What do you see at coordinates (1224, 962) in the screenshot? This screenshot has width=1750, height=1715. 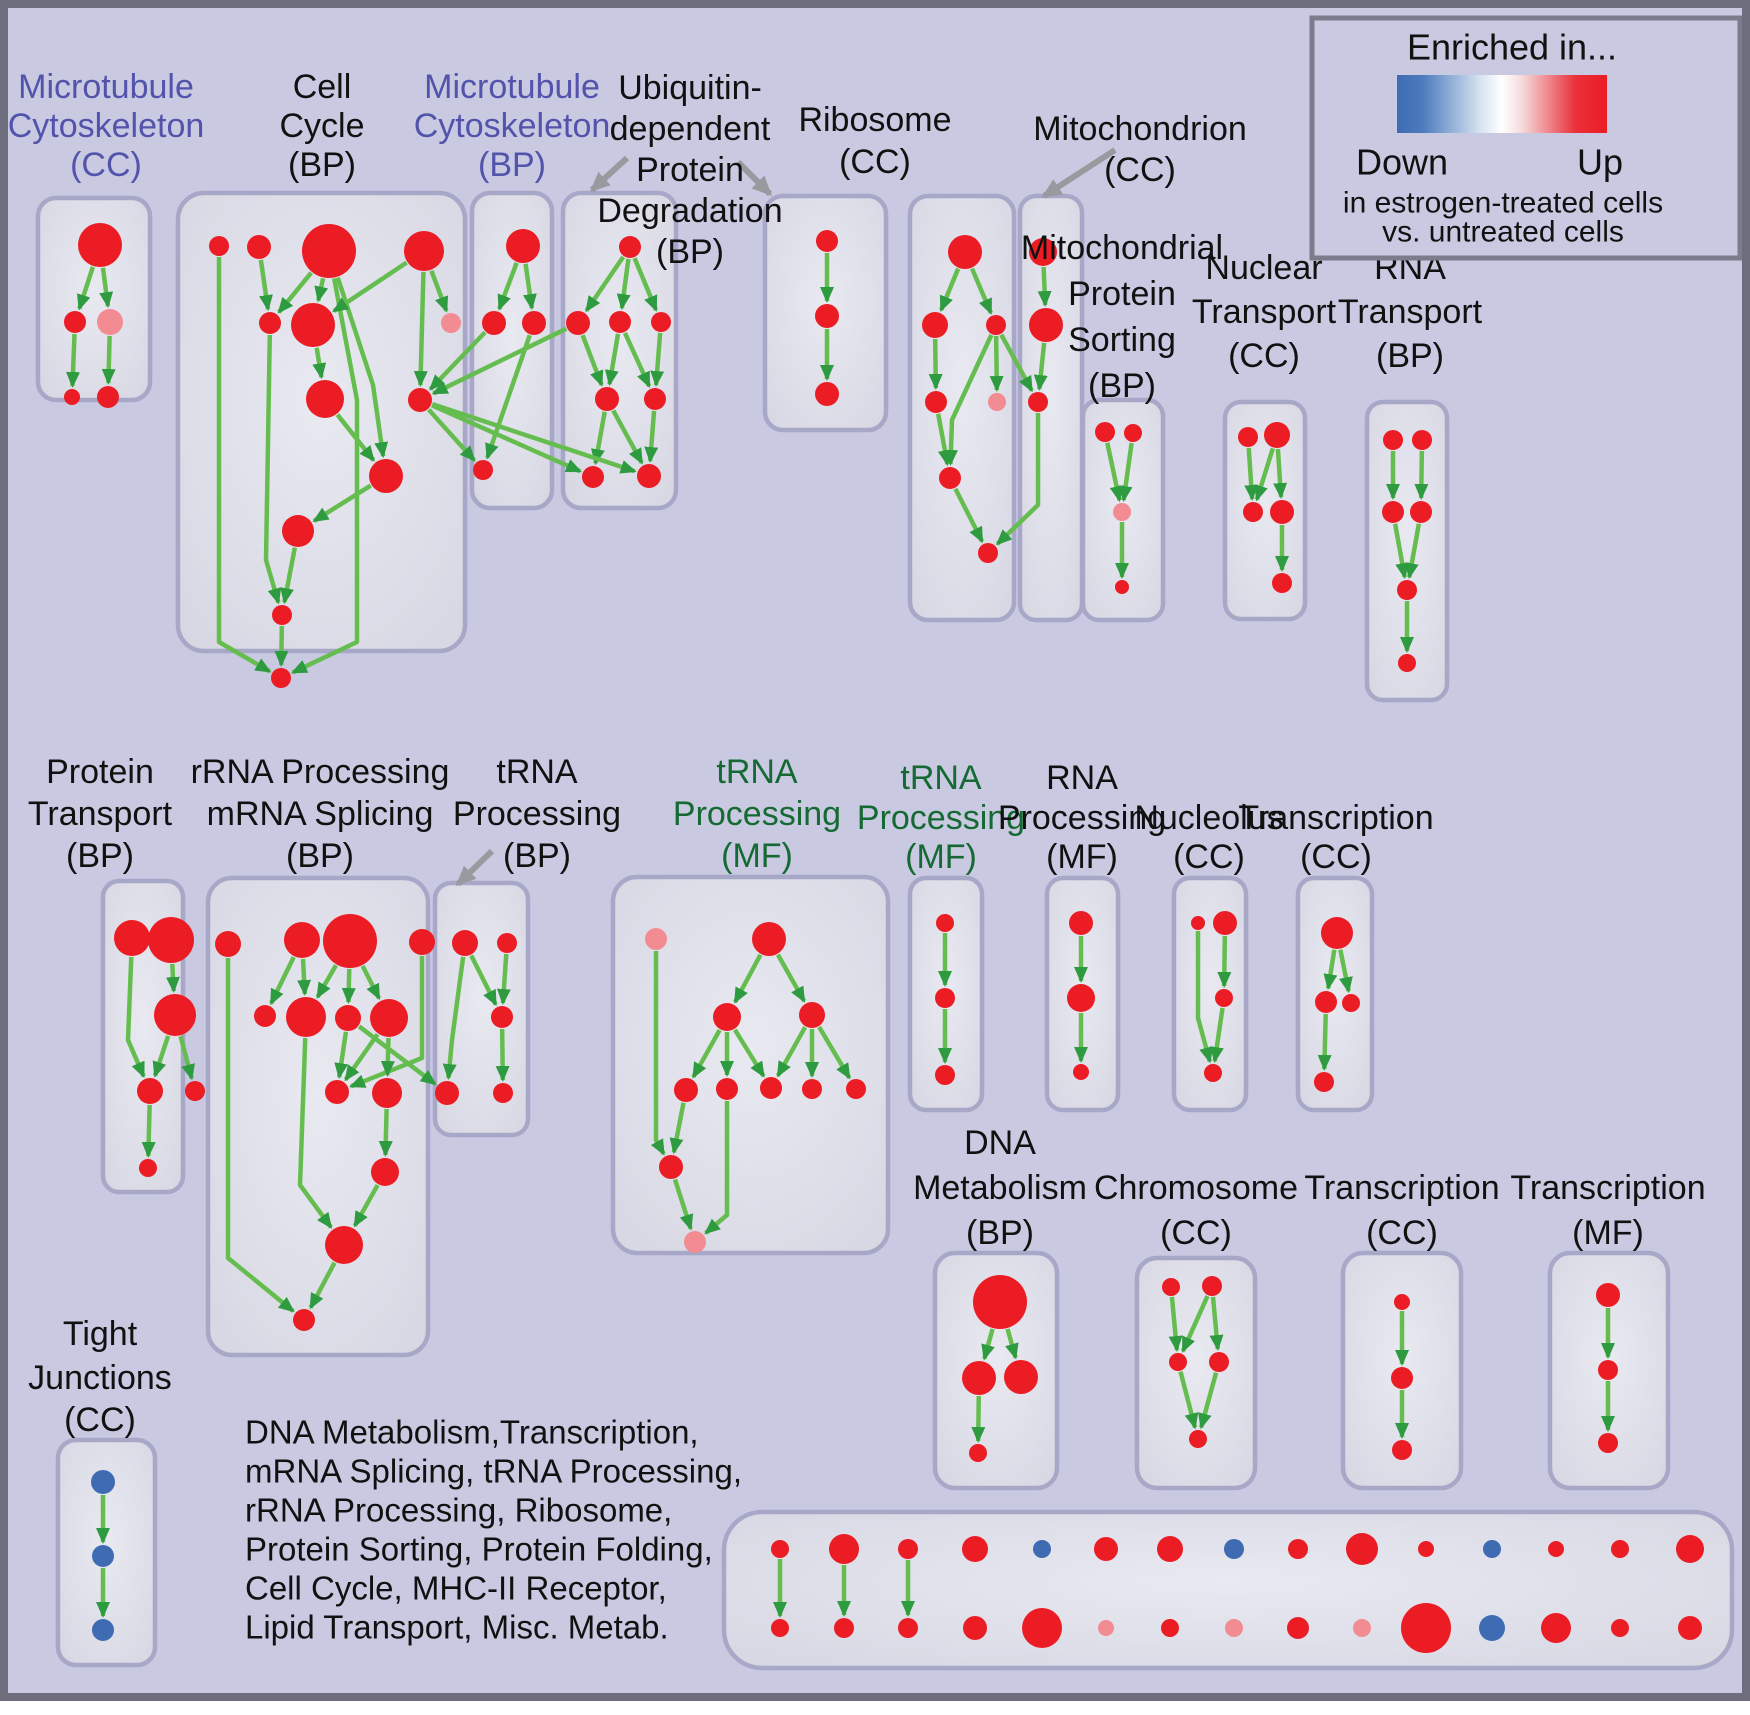 I see `edge-nucleolus` at bounding box center [1224, 962].